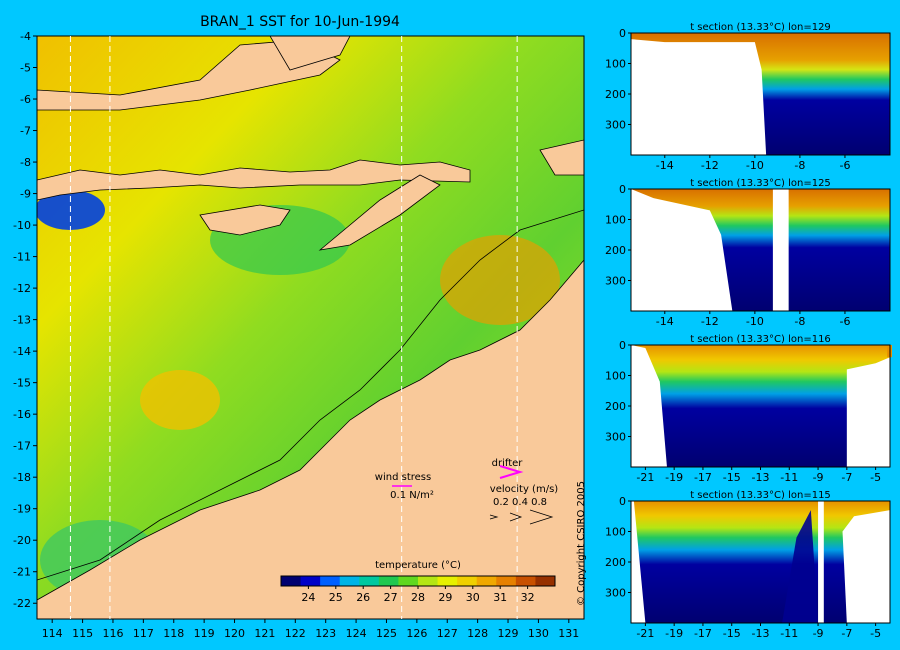 This screenshot has height=650, width=900. I want to click on map-x-tick-label: 115, so click(82, 633).